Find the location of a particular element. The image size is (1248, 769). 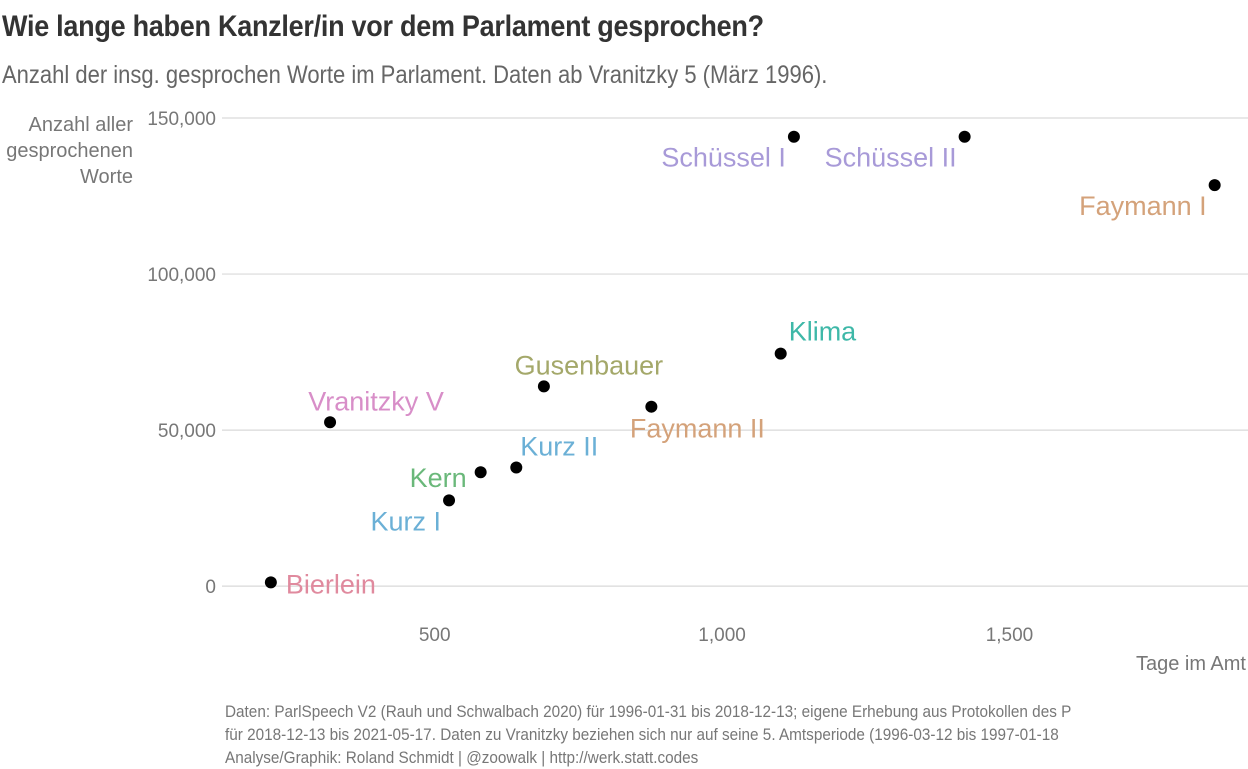

point-label: Kurz I is located at coordinates (406, 521).